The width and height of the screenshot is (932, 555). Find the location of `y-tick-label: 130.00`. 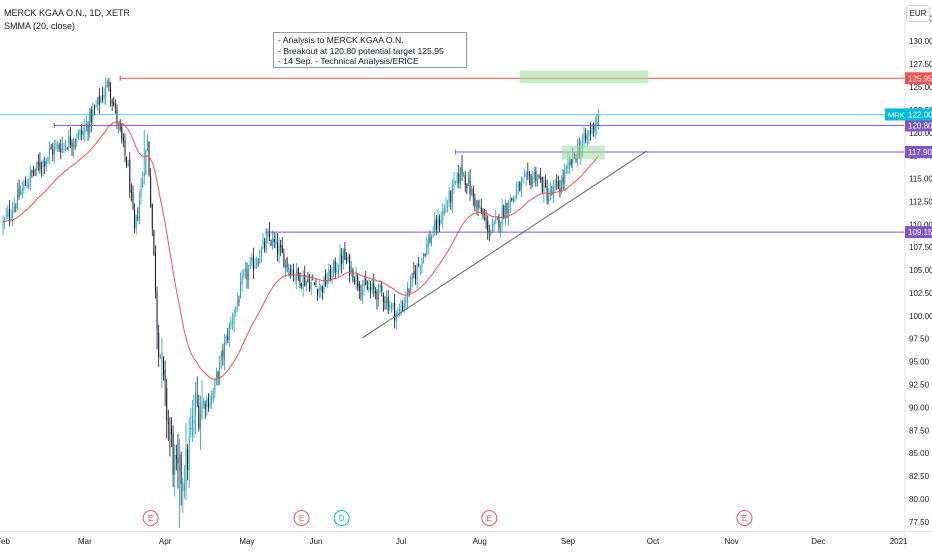

y-tick-label: 130.00 is located at coordinates (920, 41).